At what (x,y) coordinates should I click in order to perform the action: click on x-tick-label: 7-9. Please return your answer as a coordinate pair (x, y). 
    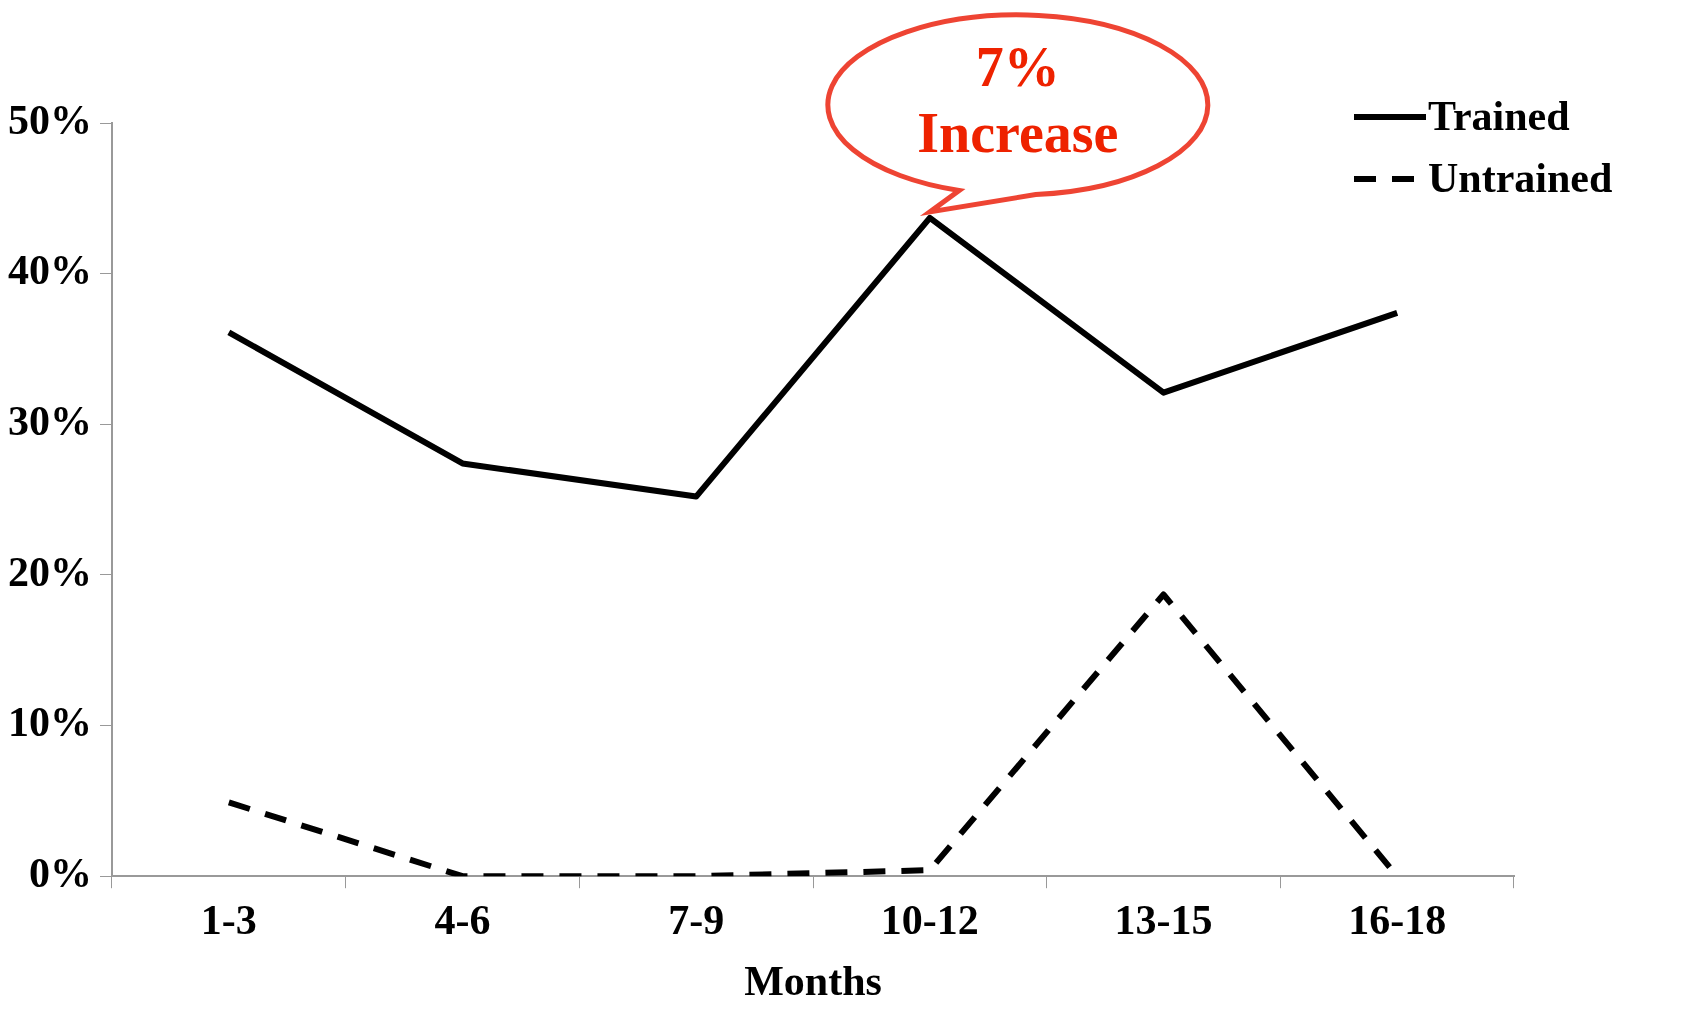
    Looking at the image, I should click on (696, 920).